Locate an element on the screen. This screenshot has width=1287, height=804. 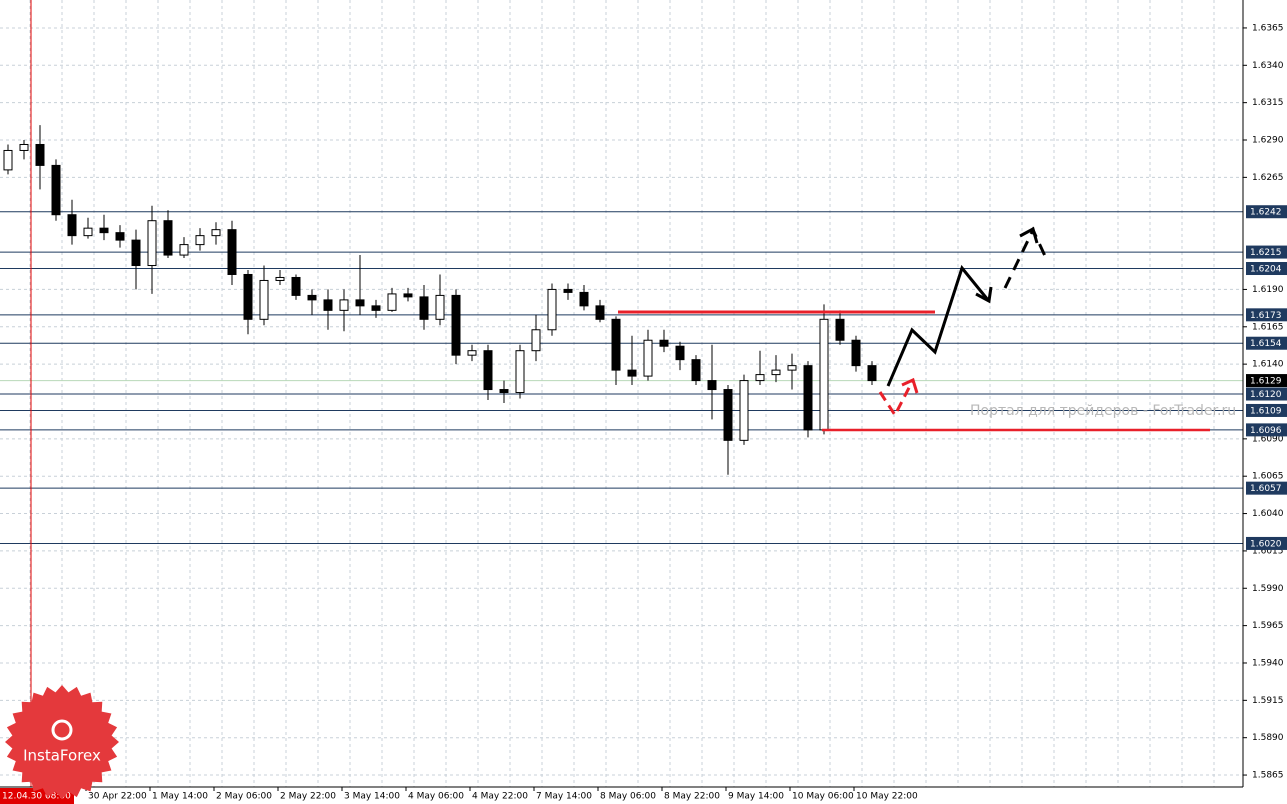
level-label: 1.6204 is located at coordinates (1266, 270).